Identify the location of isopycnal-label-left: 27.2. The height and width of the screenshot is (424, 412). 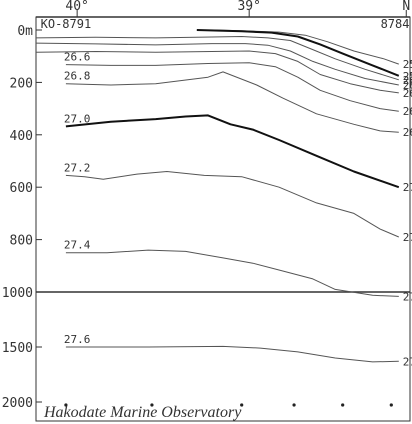
(77, 167).